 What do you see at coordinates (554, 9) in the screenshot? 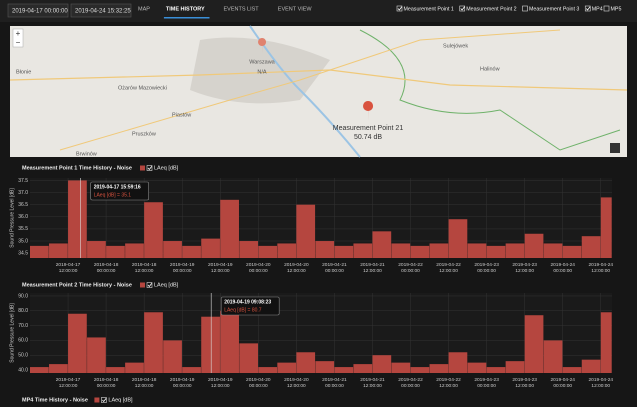
I see `toggle-label: Measurement Point 3` at bounding box center [554, 9].